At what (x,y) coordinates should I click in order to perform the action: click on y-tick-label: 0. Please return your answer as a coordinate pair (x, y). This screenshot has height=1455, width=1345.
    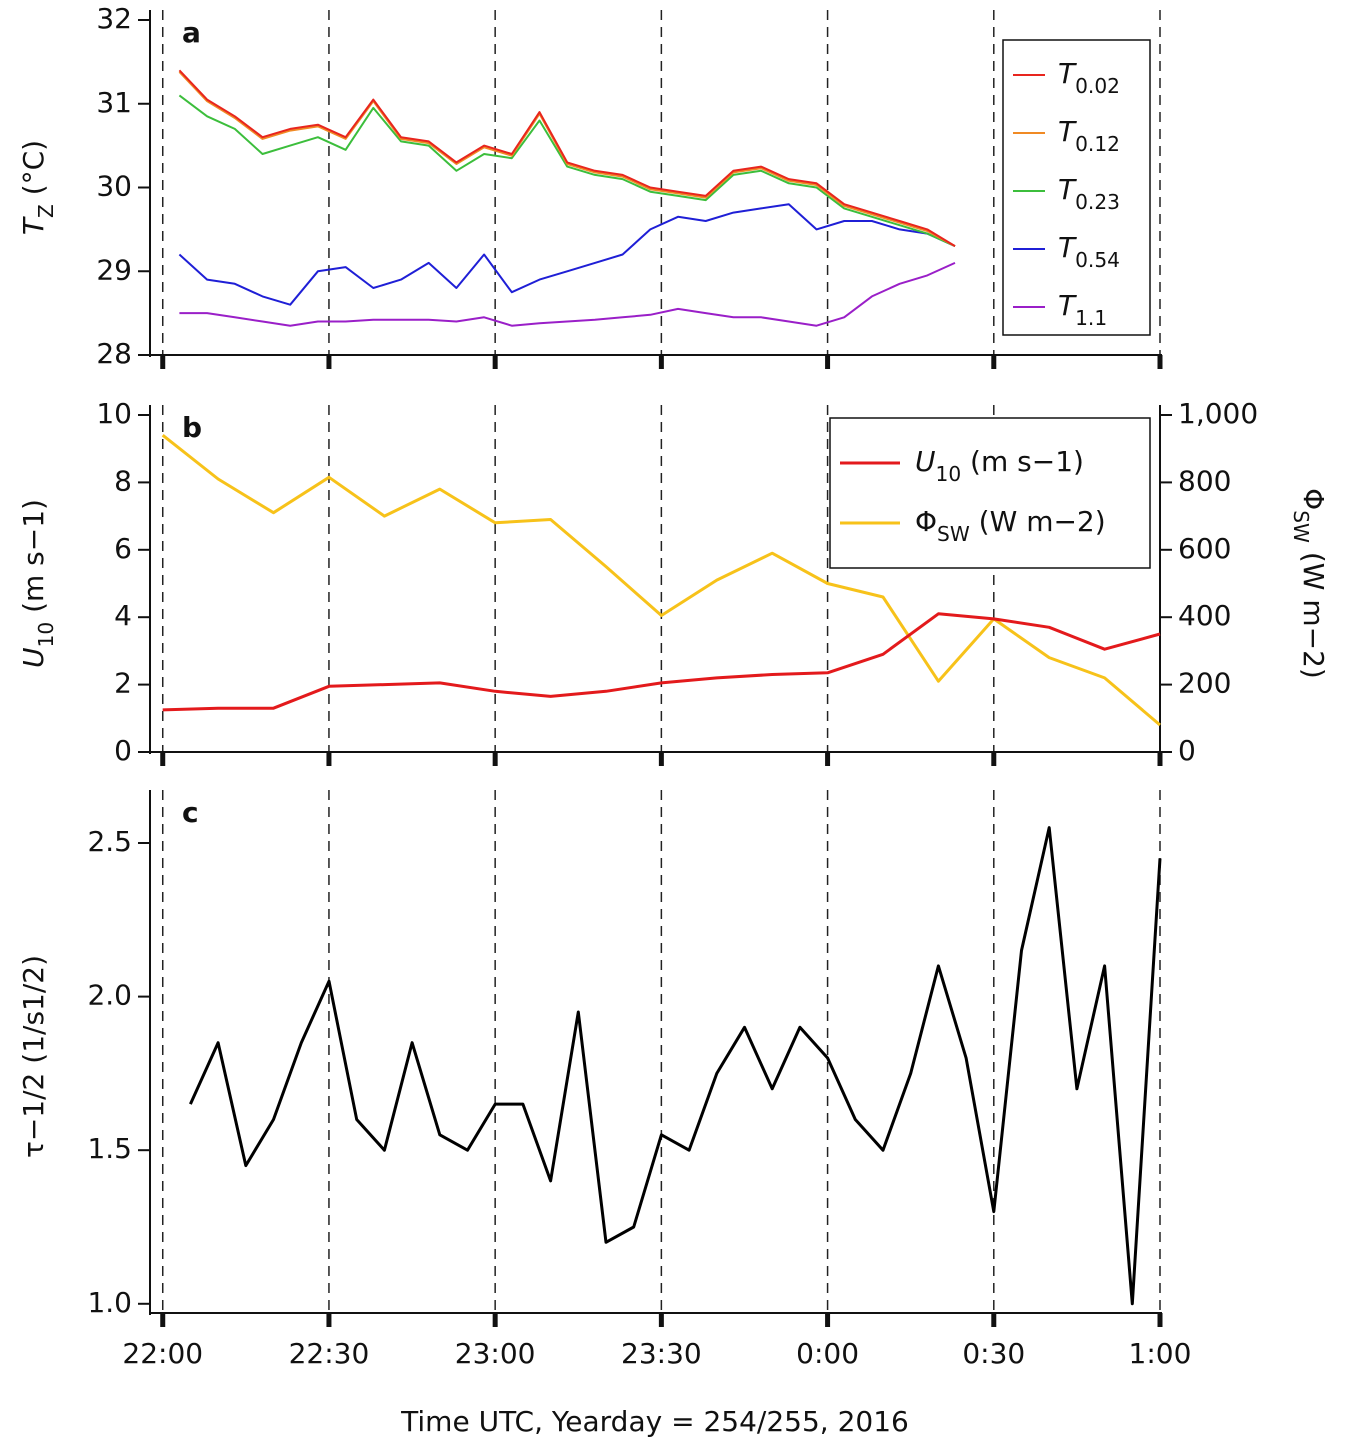
    Looking at the image, I should click on (123, 750).